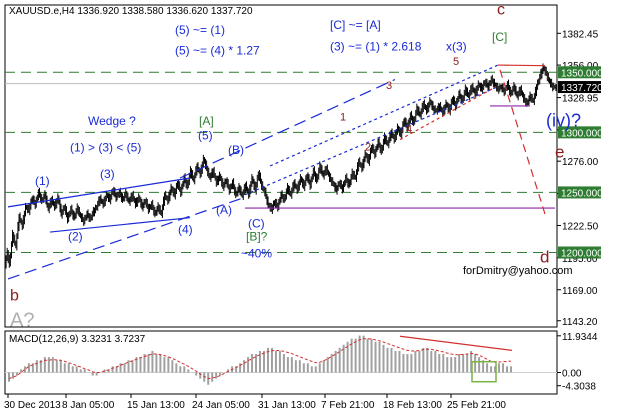  Describe the element at coordinates (456, 62) in the screenshot. I see `chart-annotation: 5` at that location.